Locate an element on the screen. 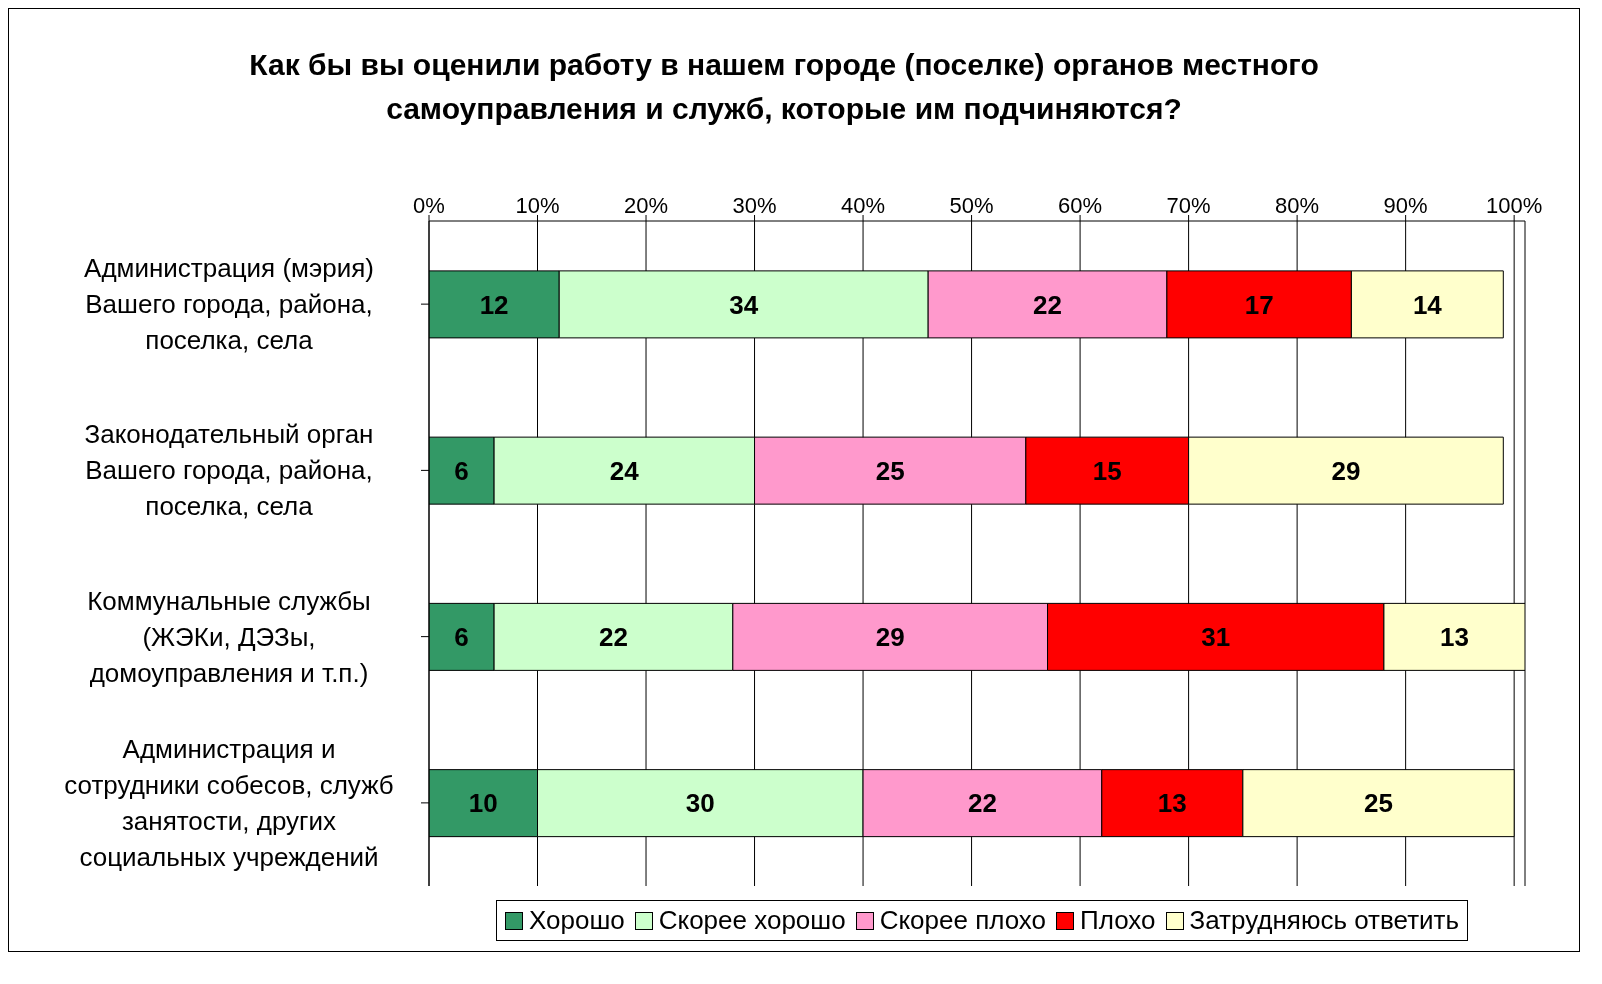 The image size is (1602, 984). legend-label: Плохо is located at coordinates (1117, 920).